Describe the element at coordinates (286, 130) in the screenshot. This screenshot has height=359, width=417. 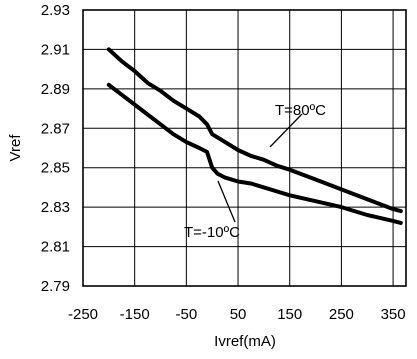
I see `annotation-leader-80c` at that location.